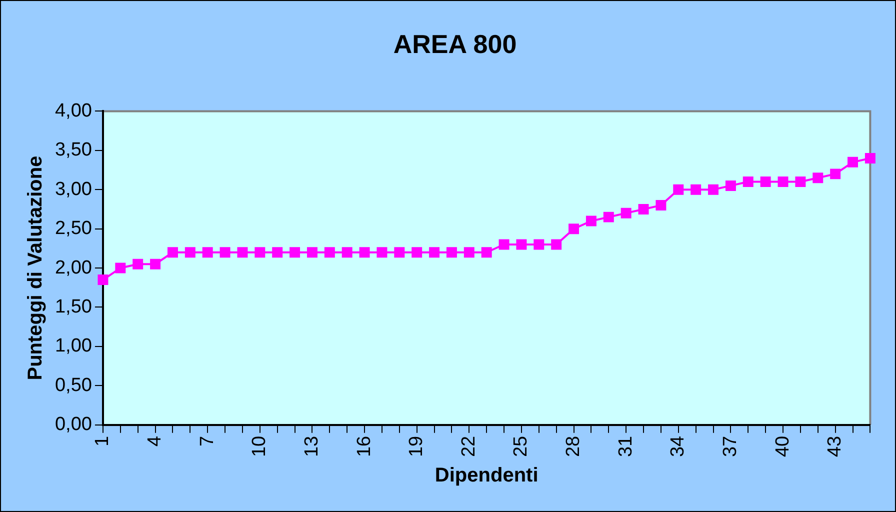  I want to click on x-tick-label: 22, so click(469, 447).